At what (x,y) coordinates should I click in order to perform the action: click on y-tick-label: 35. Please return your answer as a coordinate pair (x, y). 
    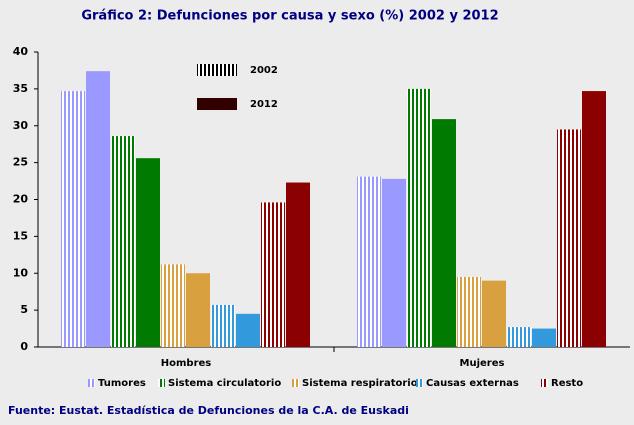
    Looking at the image, I should click on (20, 88).